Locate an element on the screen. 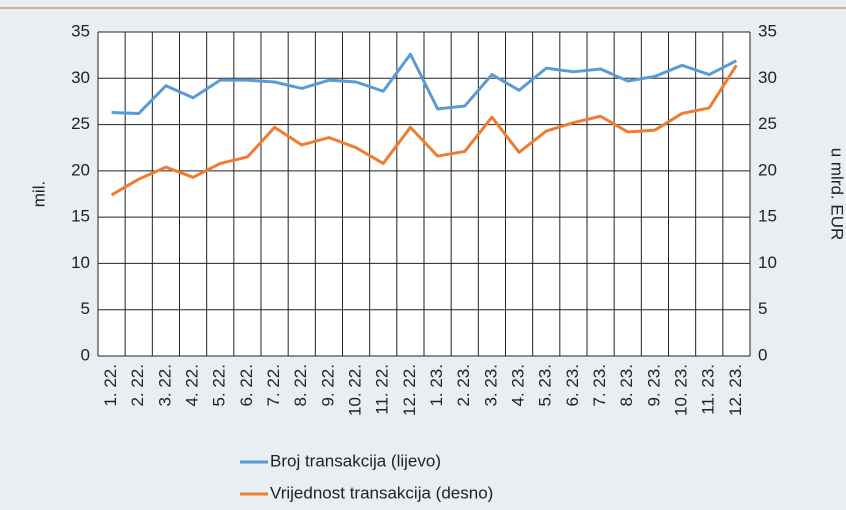  x-tick-label: 1. 22. is located at coordinates (110, 385).